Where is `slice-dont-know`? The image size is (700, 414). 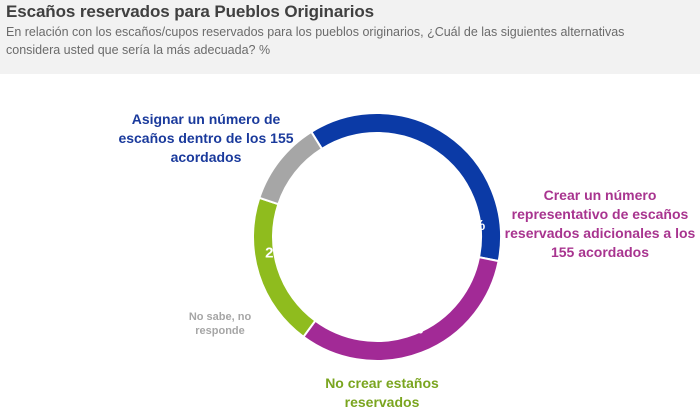 slice-dont-know is located at coordinates (291, 168).